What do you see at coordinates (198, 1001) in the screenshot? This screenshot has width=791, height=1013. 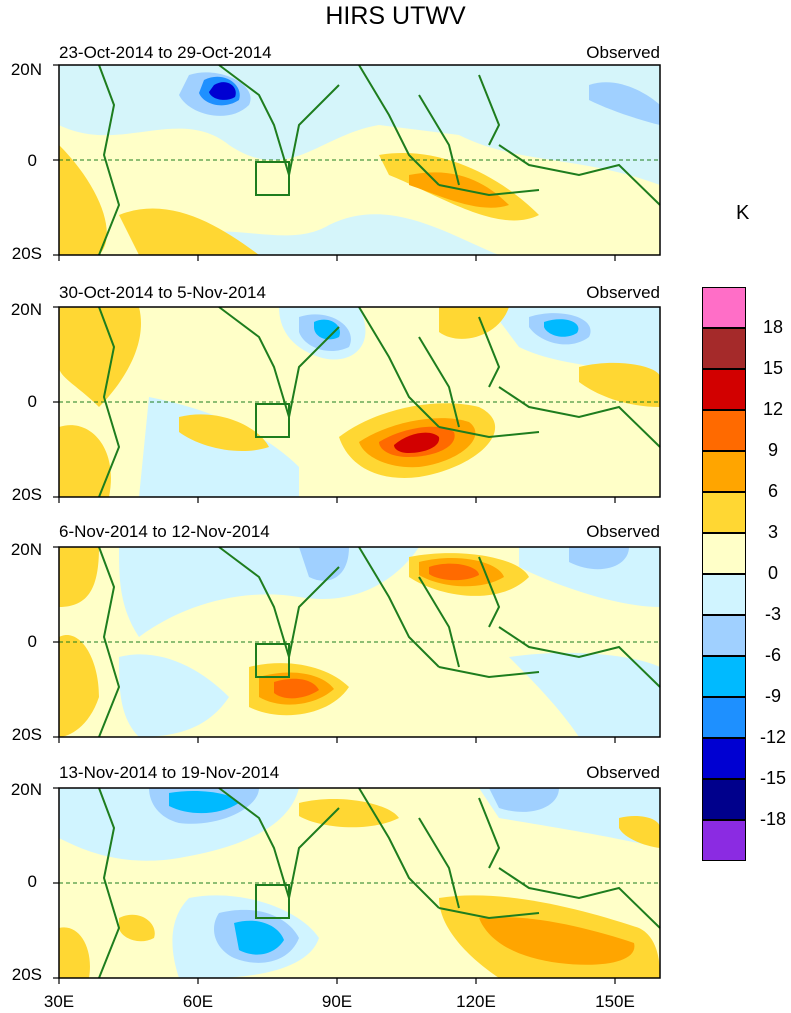 I see `xtick-60e: 60E` at bounding box center [198, 1001].